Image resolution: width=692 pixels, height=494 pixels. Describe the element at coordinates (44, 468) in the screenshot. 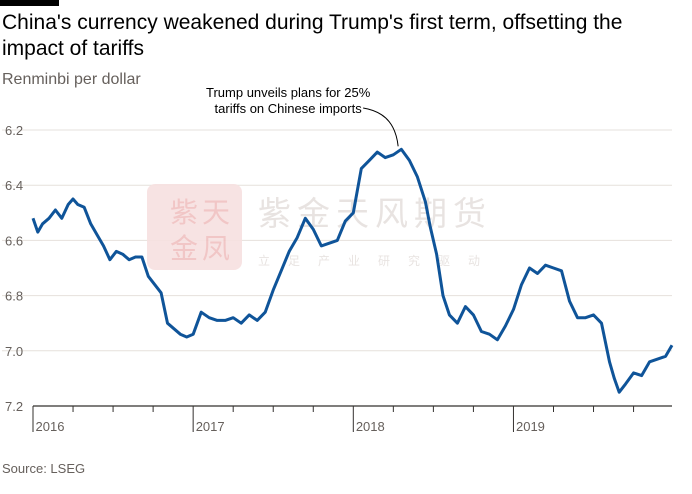

I see `source-note: Source: LSEG` at that location.